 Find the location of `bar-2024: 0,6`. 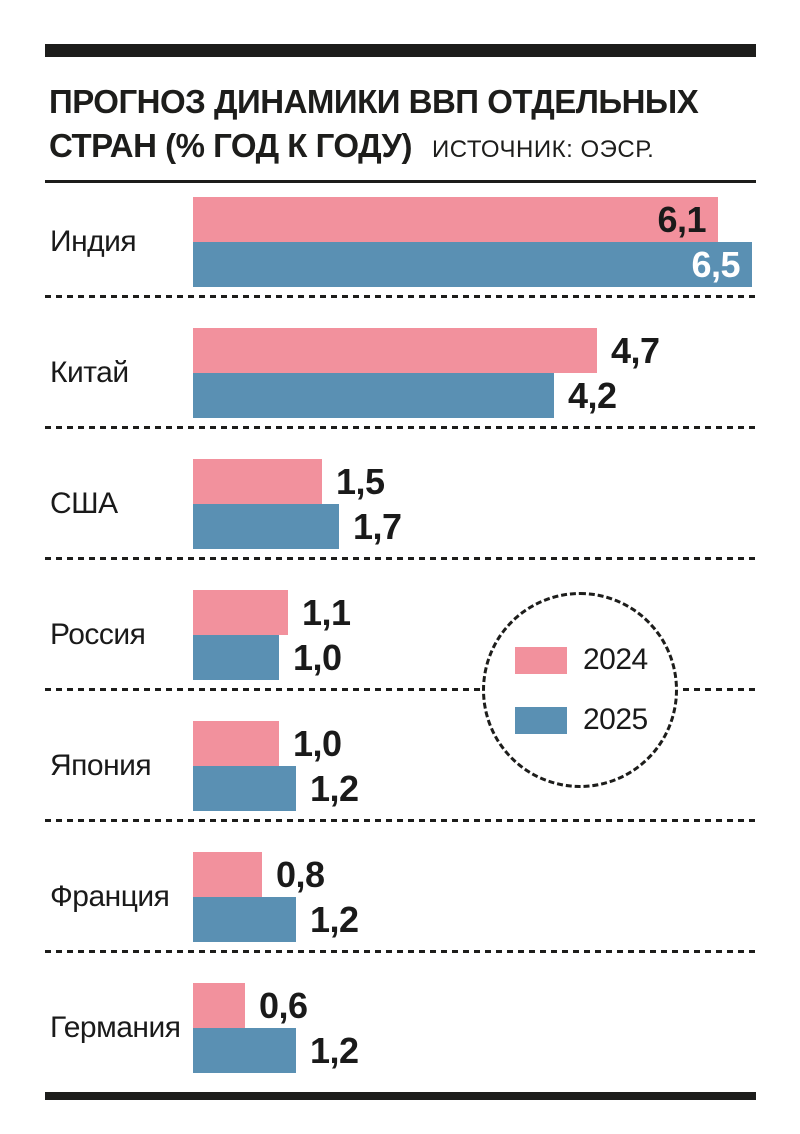

bar-2024: 0,6 is located at coordinates (250, 1005).